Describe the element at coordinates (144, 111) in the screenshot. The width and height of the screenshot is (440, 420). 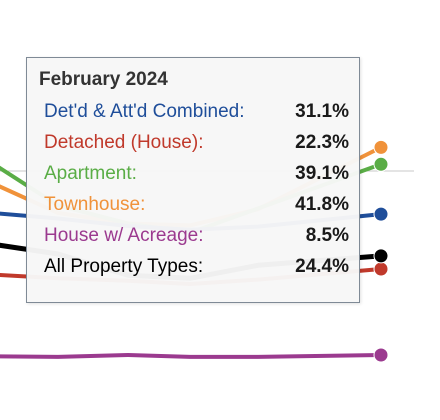
I see `tooltip-label: Det'd & Att'd Combined:` at that location.